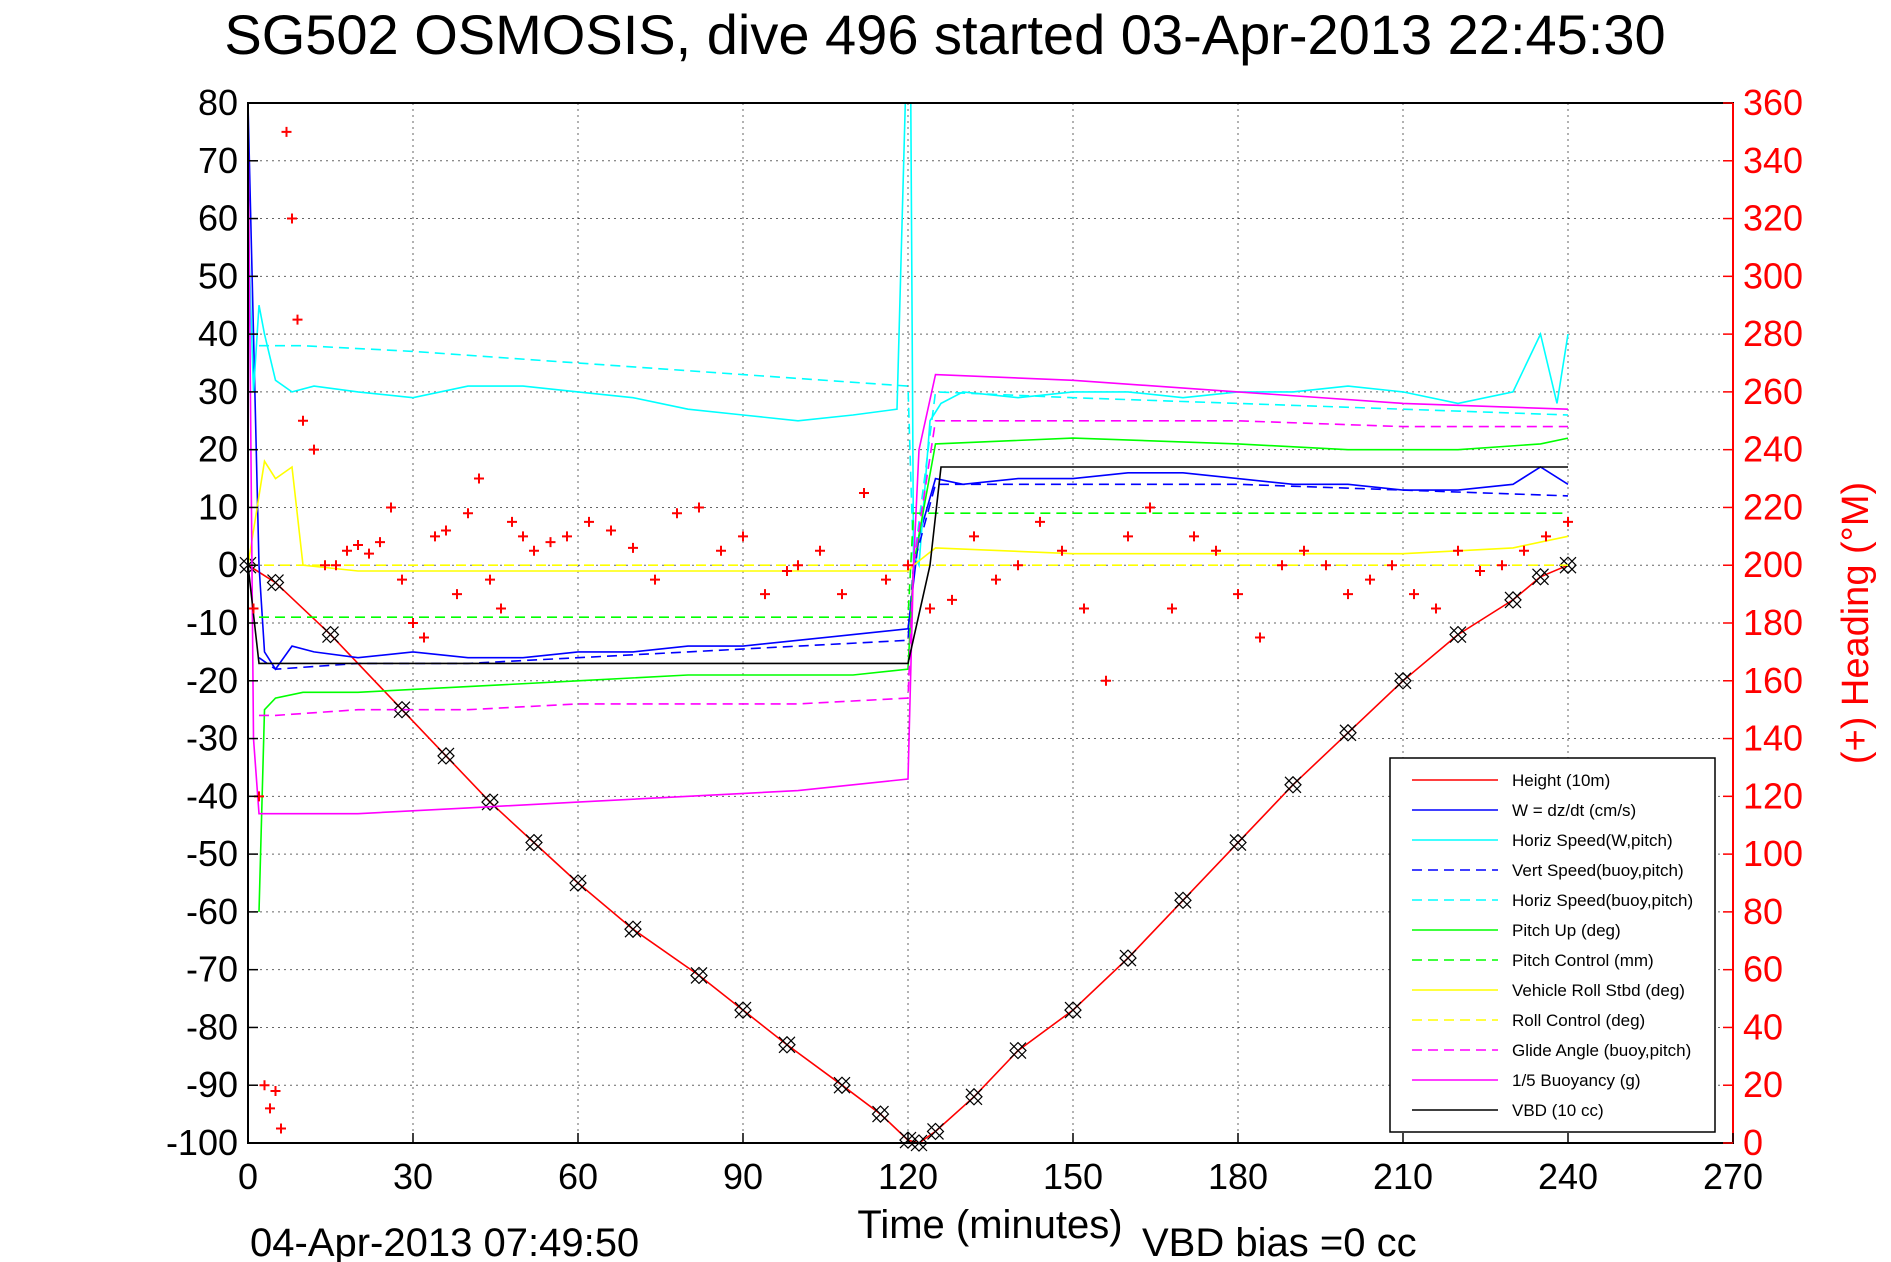  What do you see at coordinates (743, 1176) in the screenshot?
I see `x-tick-label: 90` at bounding box center [743, 1176].